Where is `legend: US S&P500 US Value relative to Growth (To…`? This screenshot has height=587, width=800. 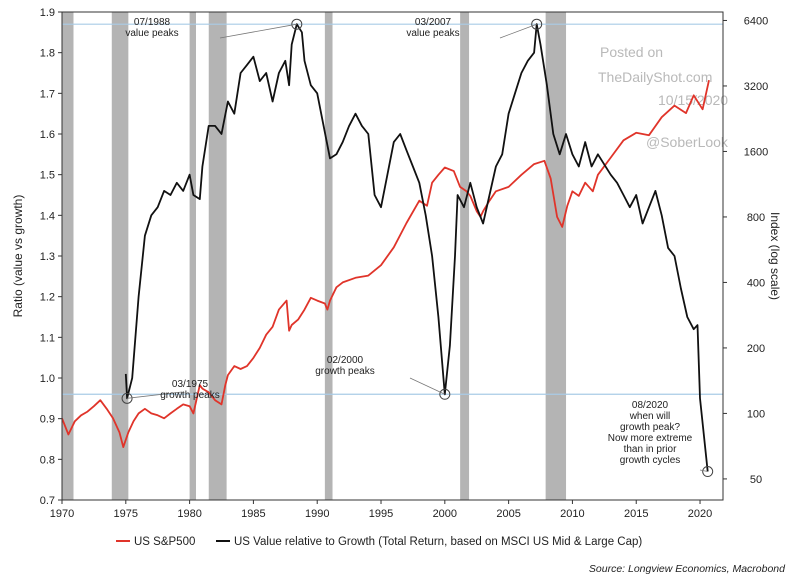
legend: US S&P500 US Value relative to Growth (To… is located at coordinates (379, 542).